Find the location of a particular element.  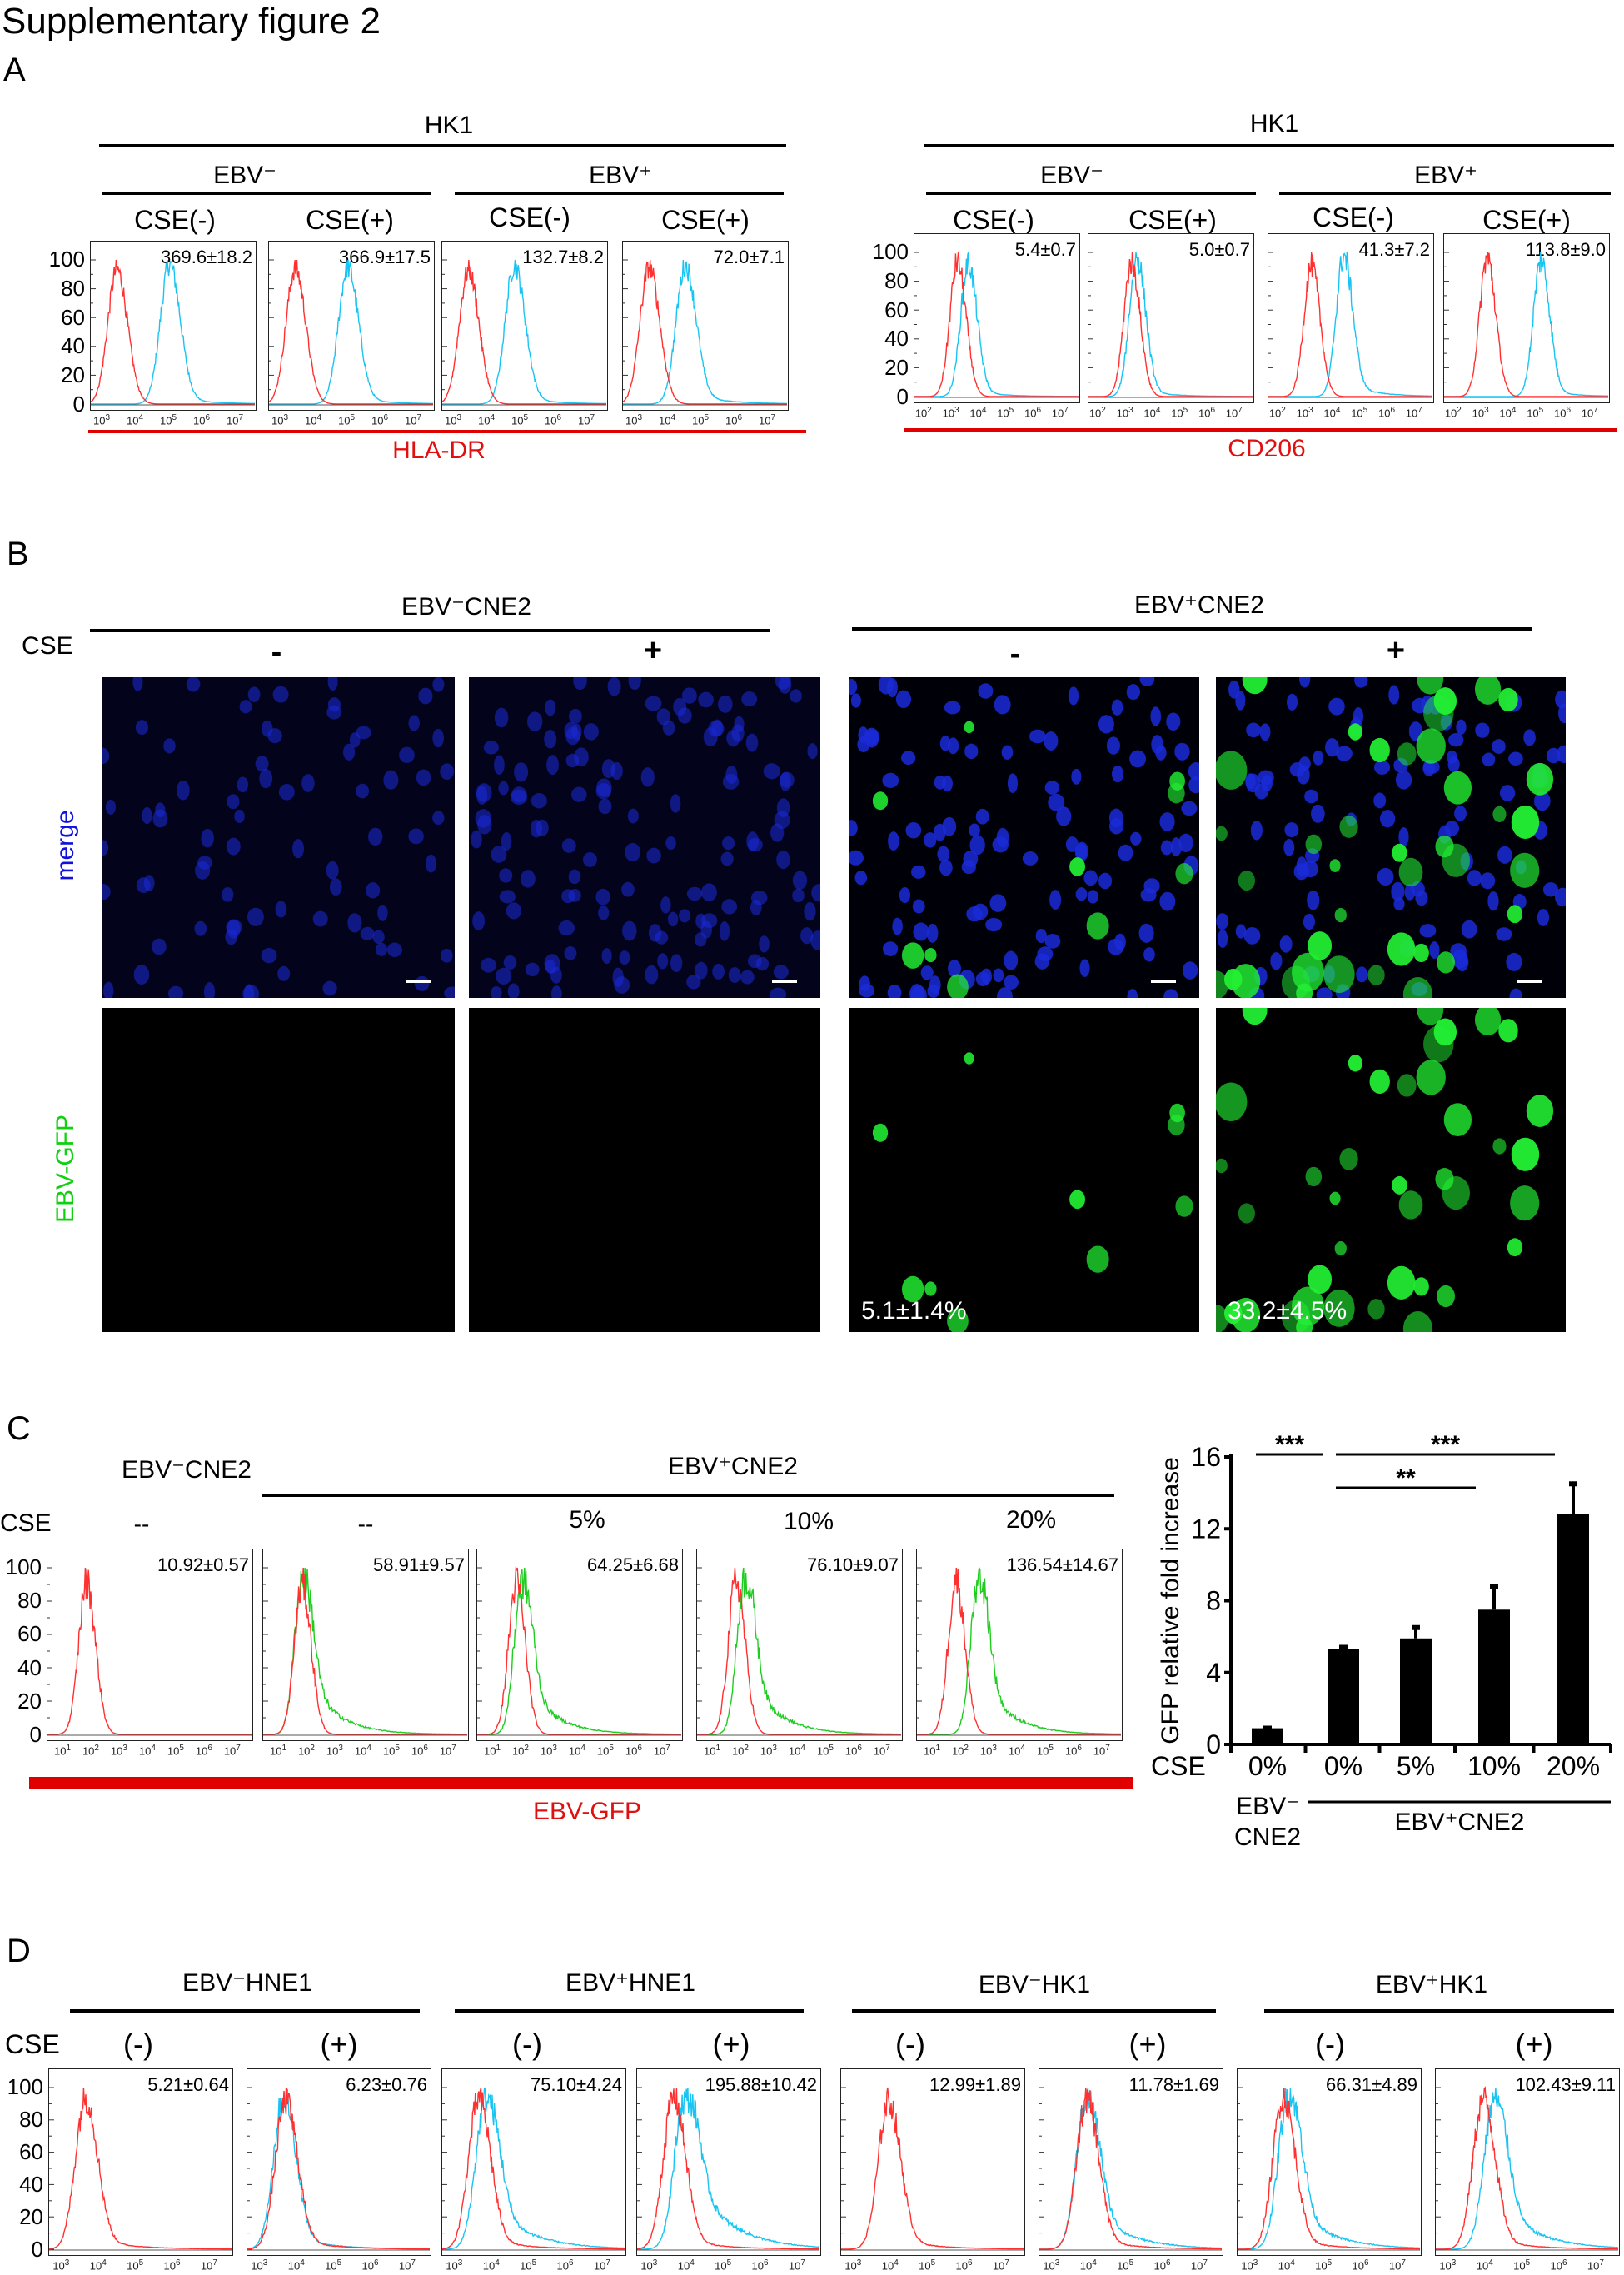

condition-label: + is located at coordinates (1396, 650).